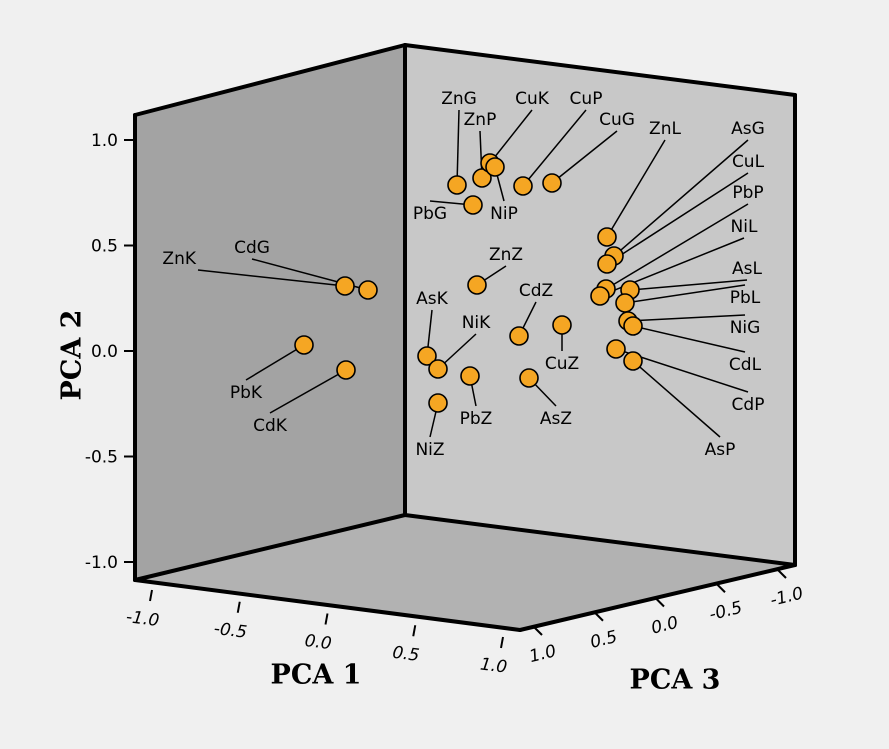 This screenshot has width=889, height=749. I want to click on point-cul, so click(607, 264).